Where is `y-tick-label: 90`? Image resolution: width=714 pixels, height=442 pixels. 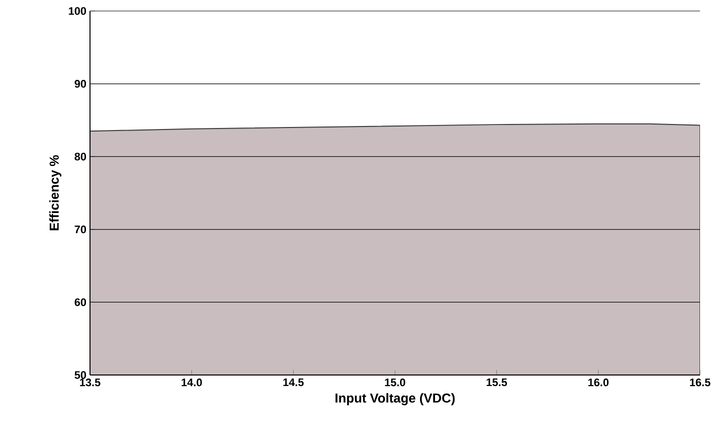
y-tick-label: 90 is located at coordinates (80, 84).